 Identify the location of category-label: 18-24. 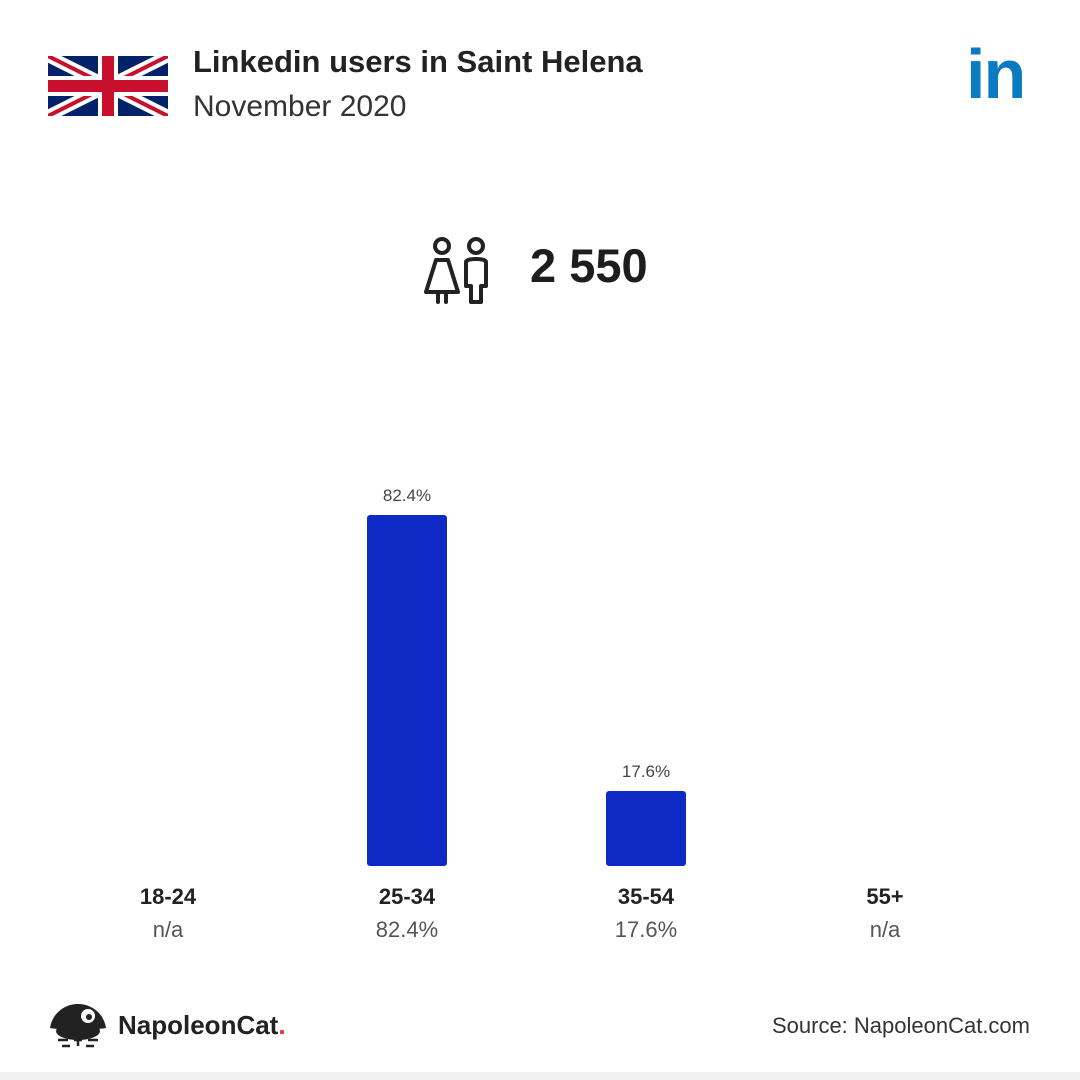
(168, 896).